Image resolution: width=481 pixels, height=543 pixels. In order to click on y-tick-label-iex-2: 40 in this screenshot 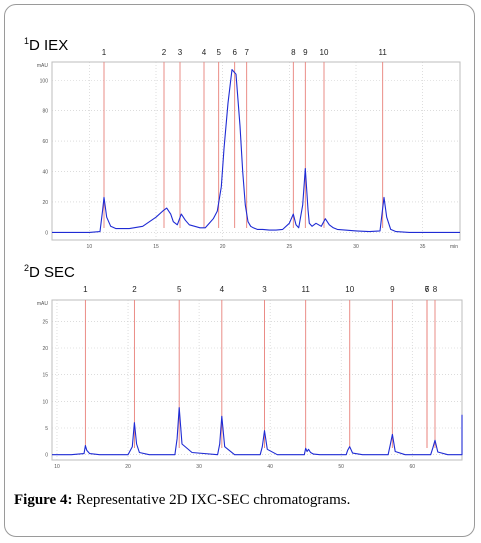, I will do `click(45, 173)`.